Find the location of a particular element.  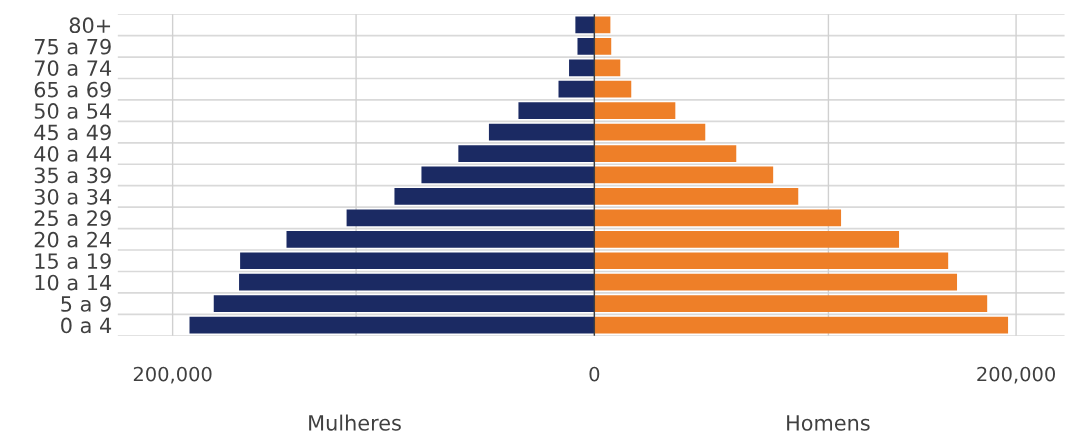

y-tick-label: 20 a 24 is located at coordinates (73, 239).